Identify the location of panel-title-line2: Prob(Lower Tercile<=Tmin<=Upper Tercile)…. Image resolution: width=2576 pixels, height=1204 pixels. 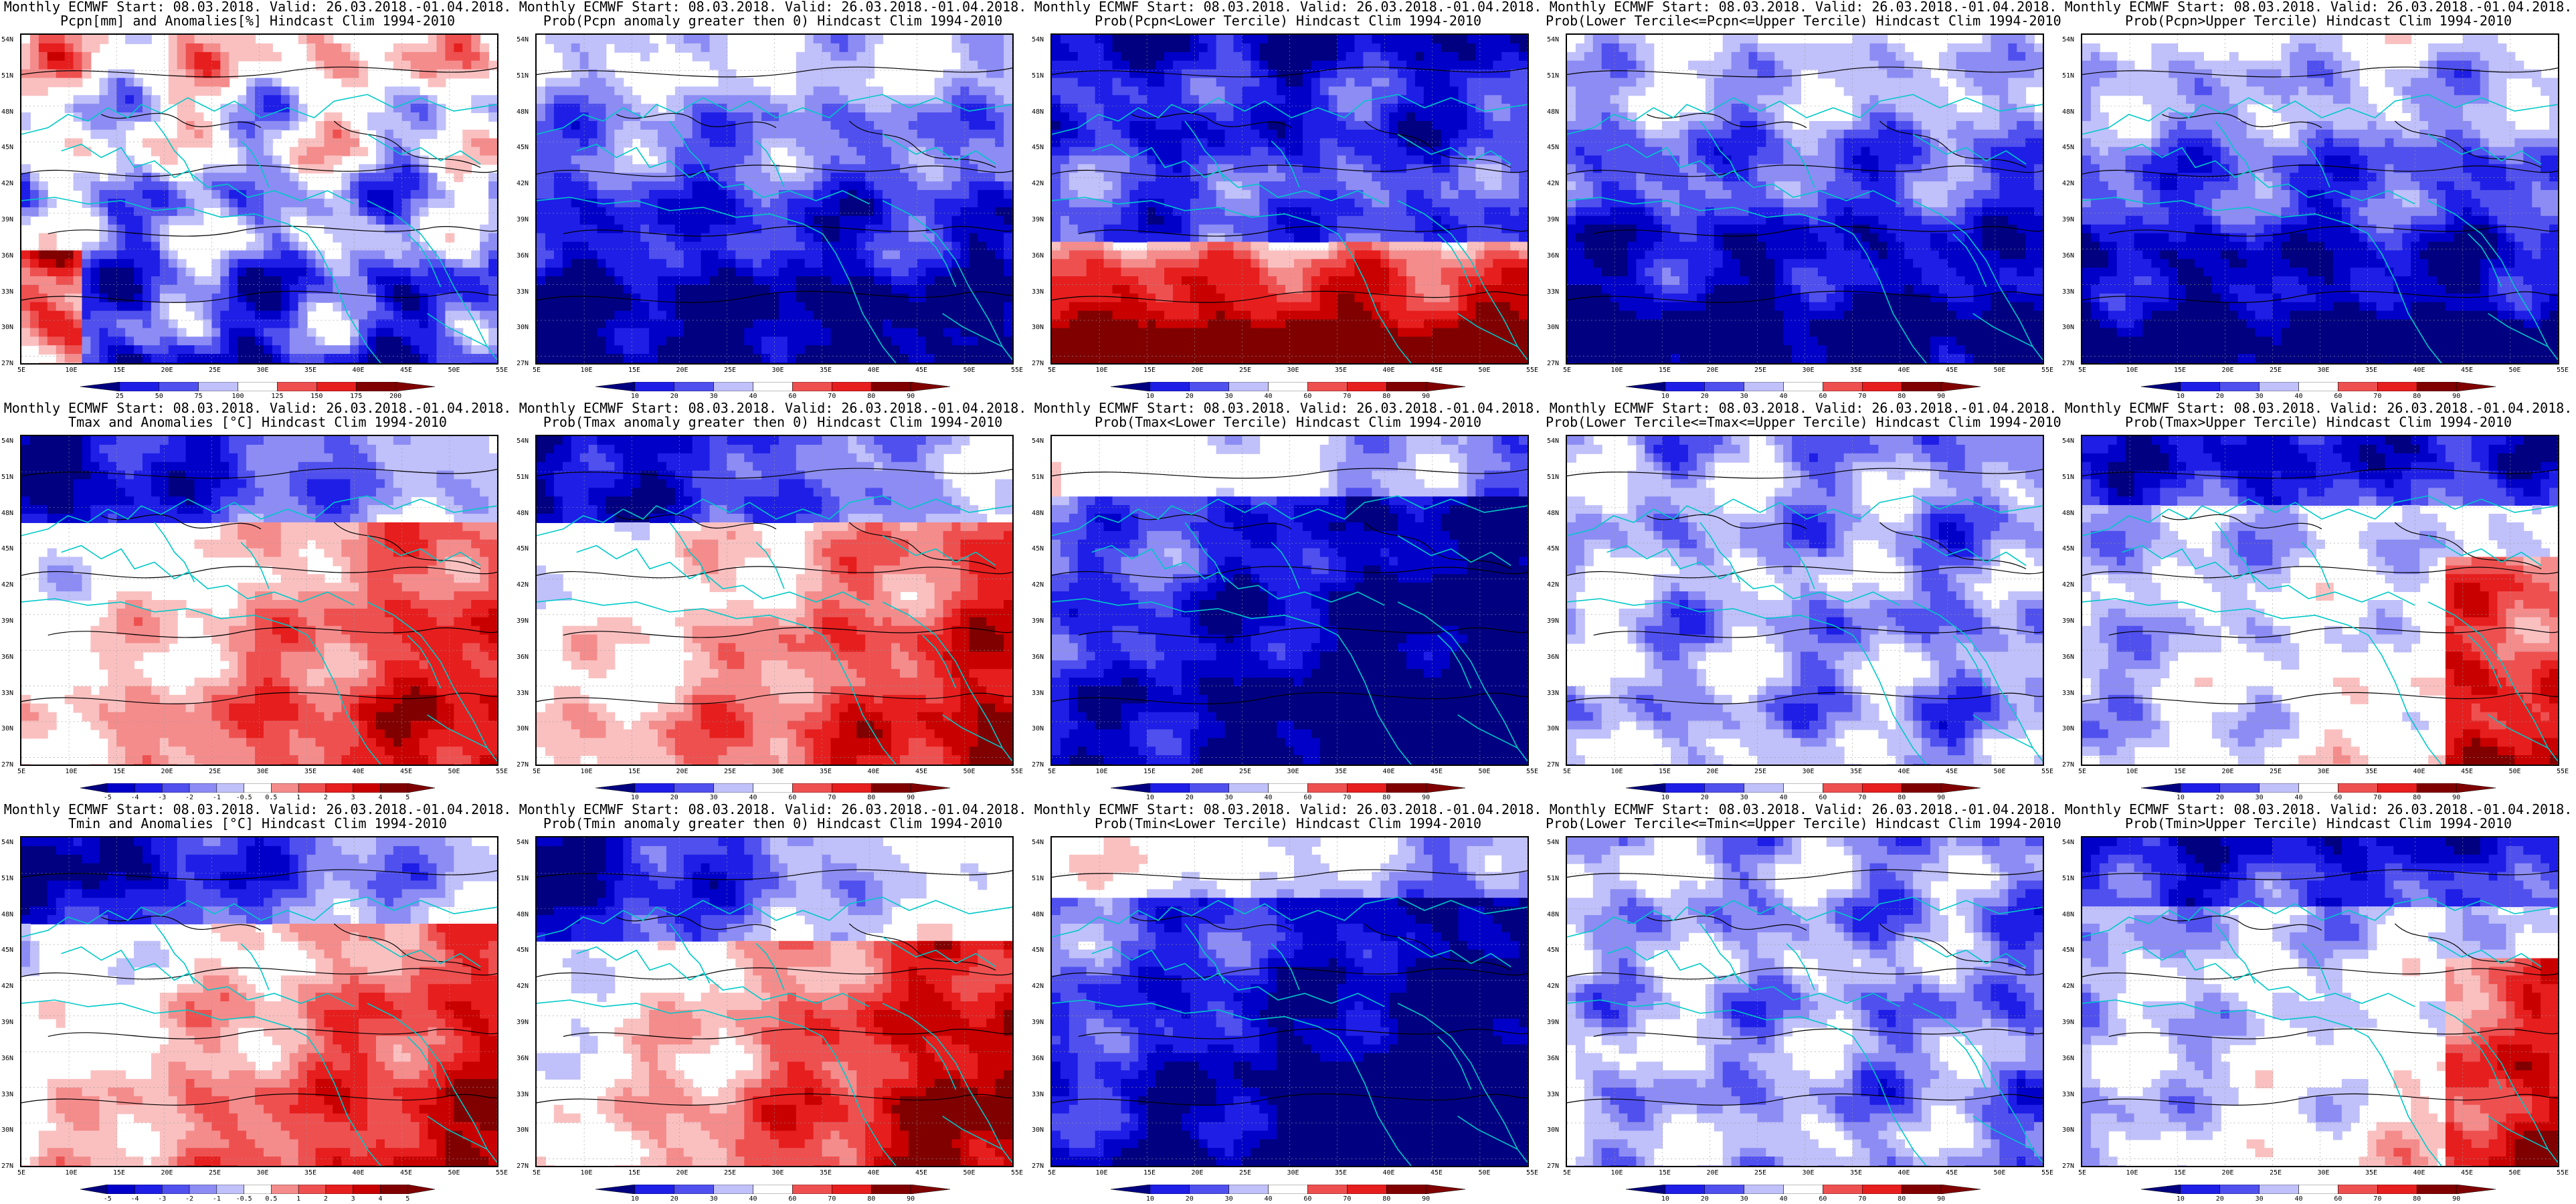
(1803, 824).